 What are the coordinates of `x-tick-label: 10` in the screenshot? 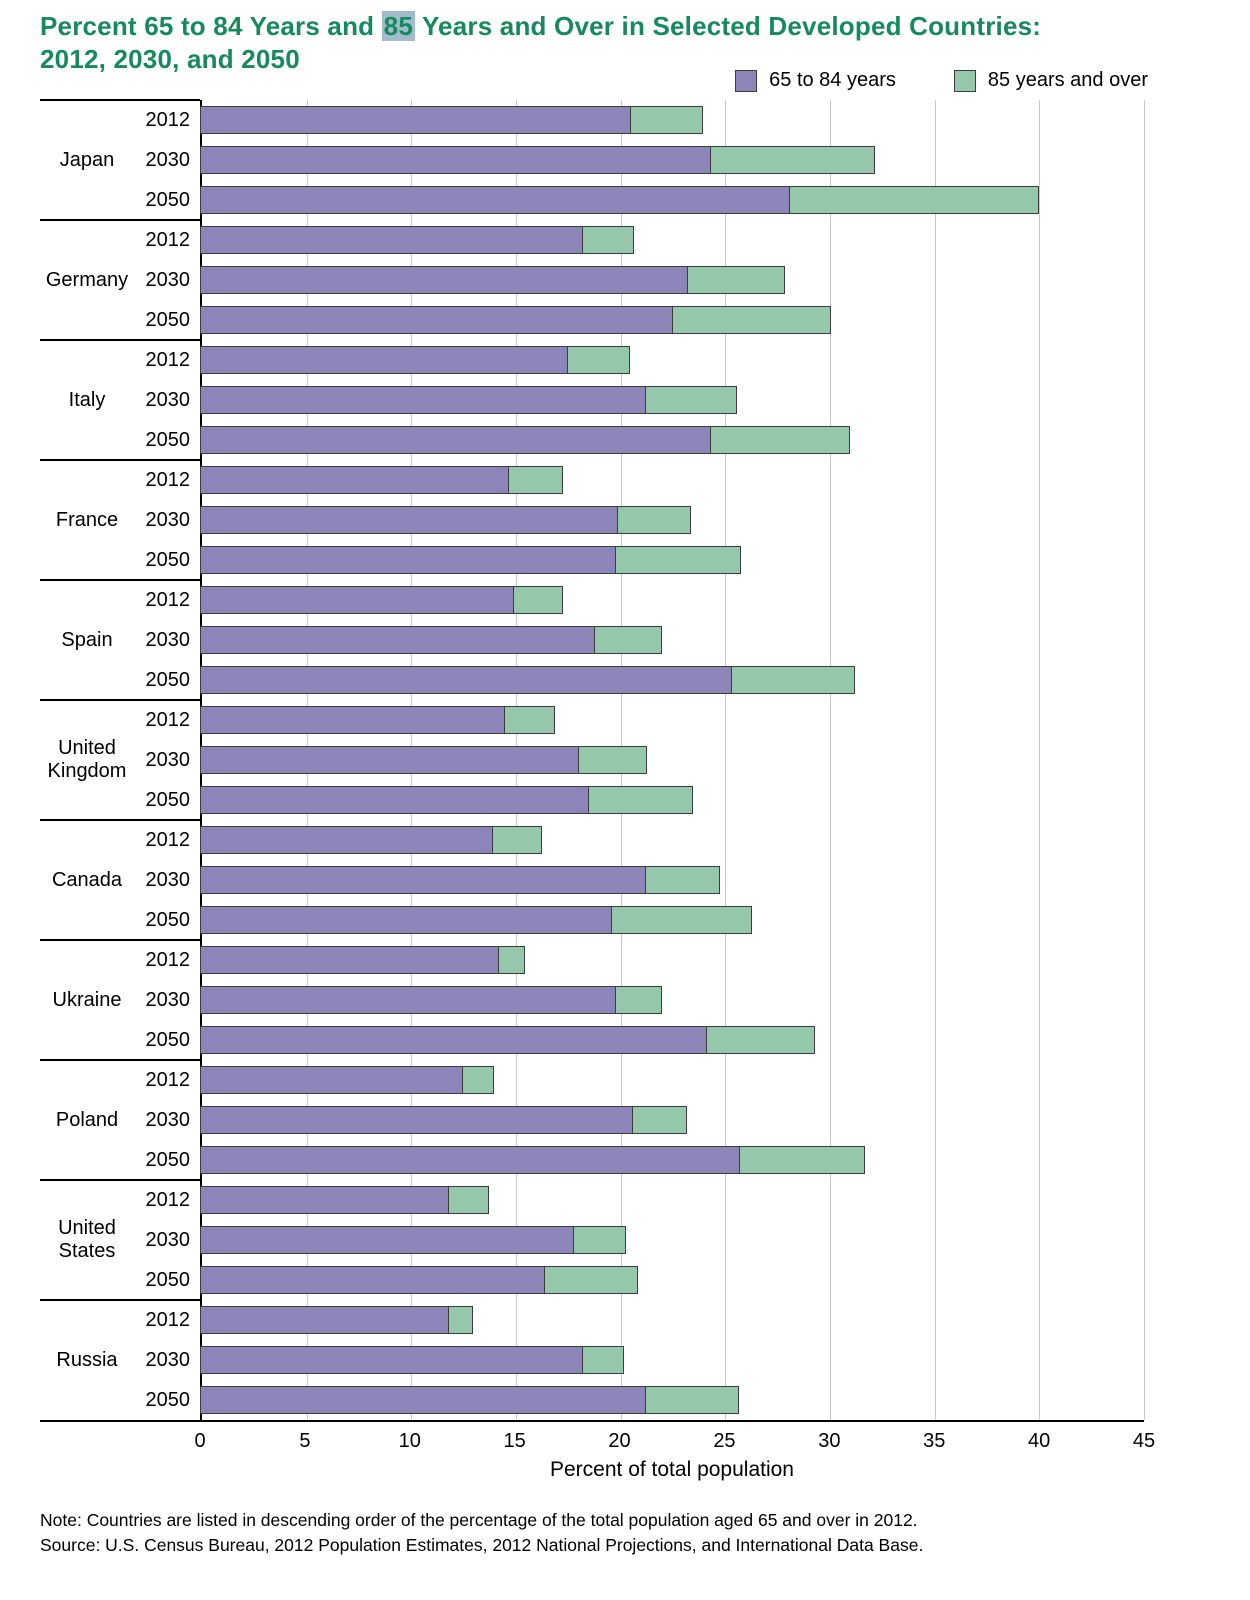 It's located at (409, 1441).